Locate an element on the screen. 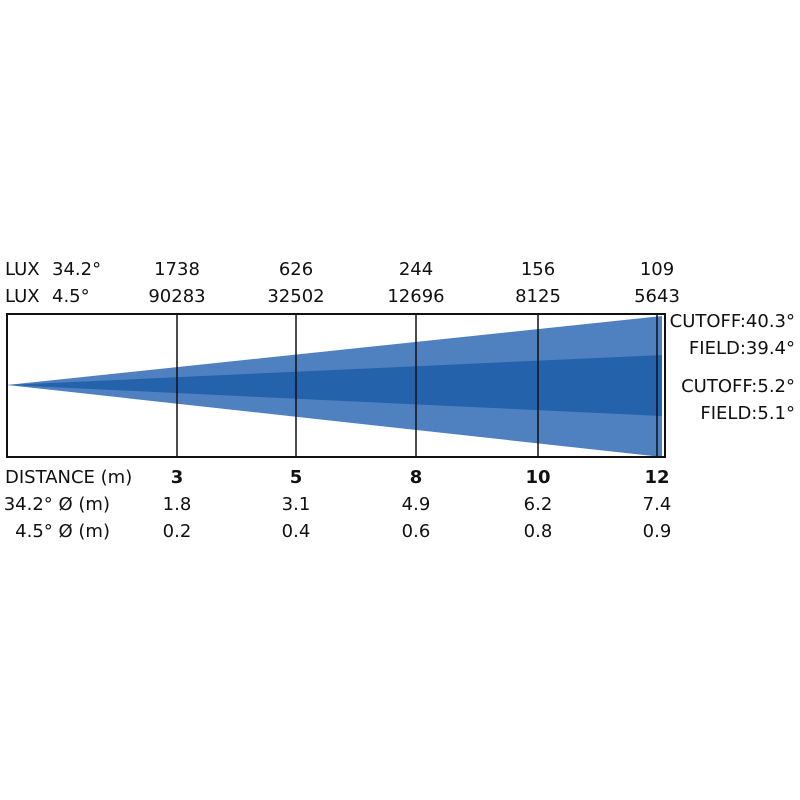 The height and width of the screenshot is (800, 800). diameter-value: 3.1 is located at coordinates (296, 504).